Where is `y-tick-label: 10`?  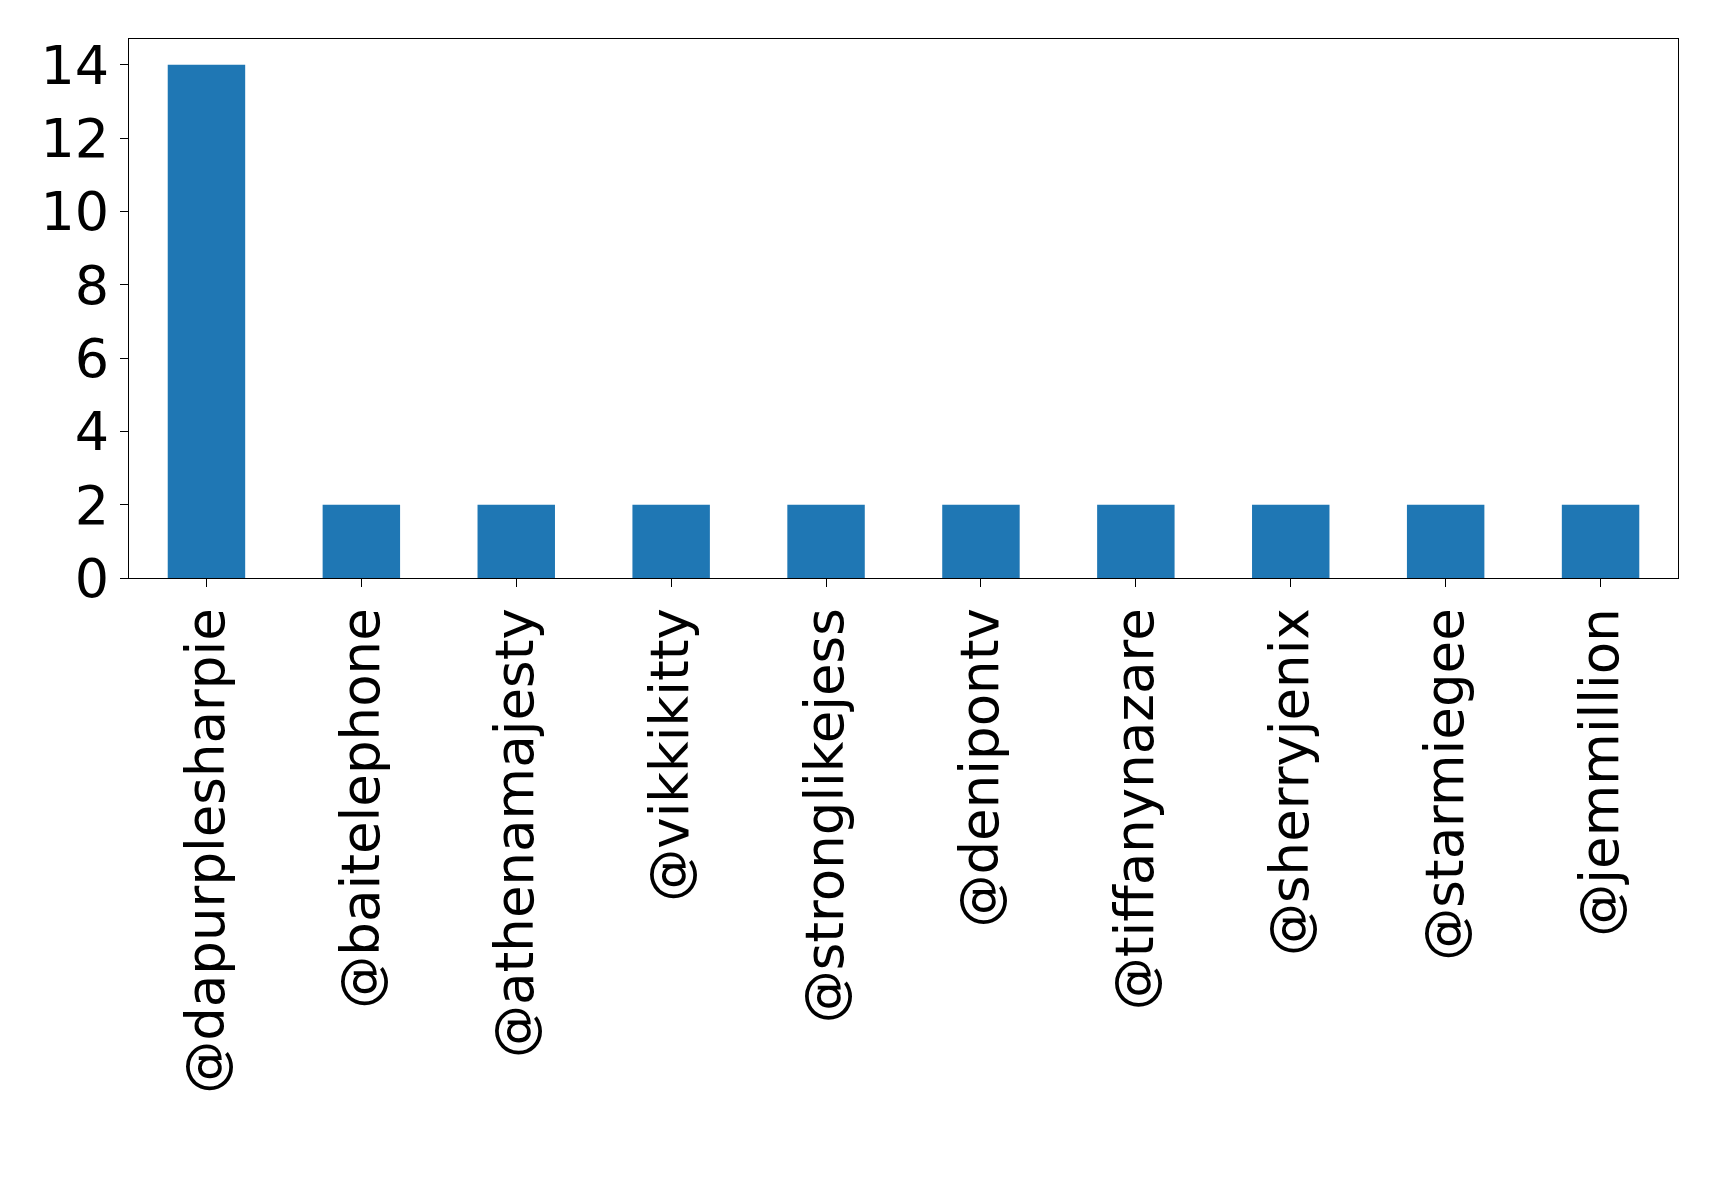 y-tick-label: 10 is located at coordinates (75, 212).